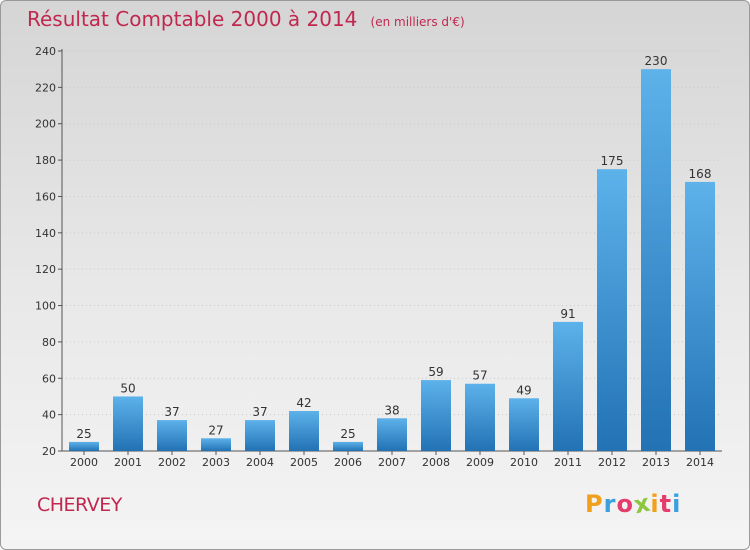 This screenshot has height=550, width=750. Describe the element at coordinates (666, 504) in the screenshot. I see `brand-letter: t` at that location.